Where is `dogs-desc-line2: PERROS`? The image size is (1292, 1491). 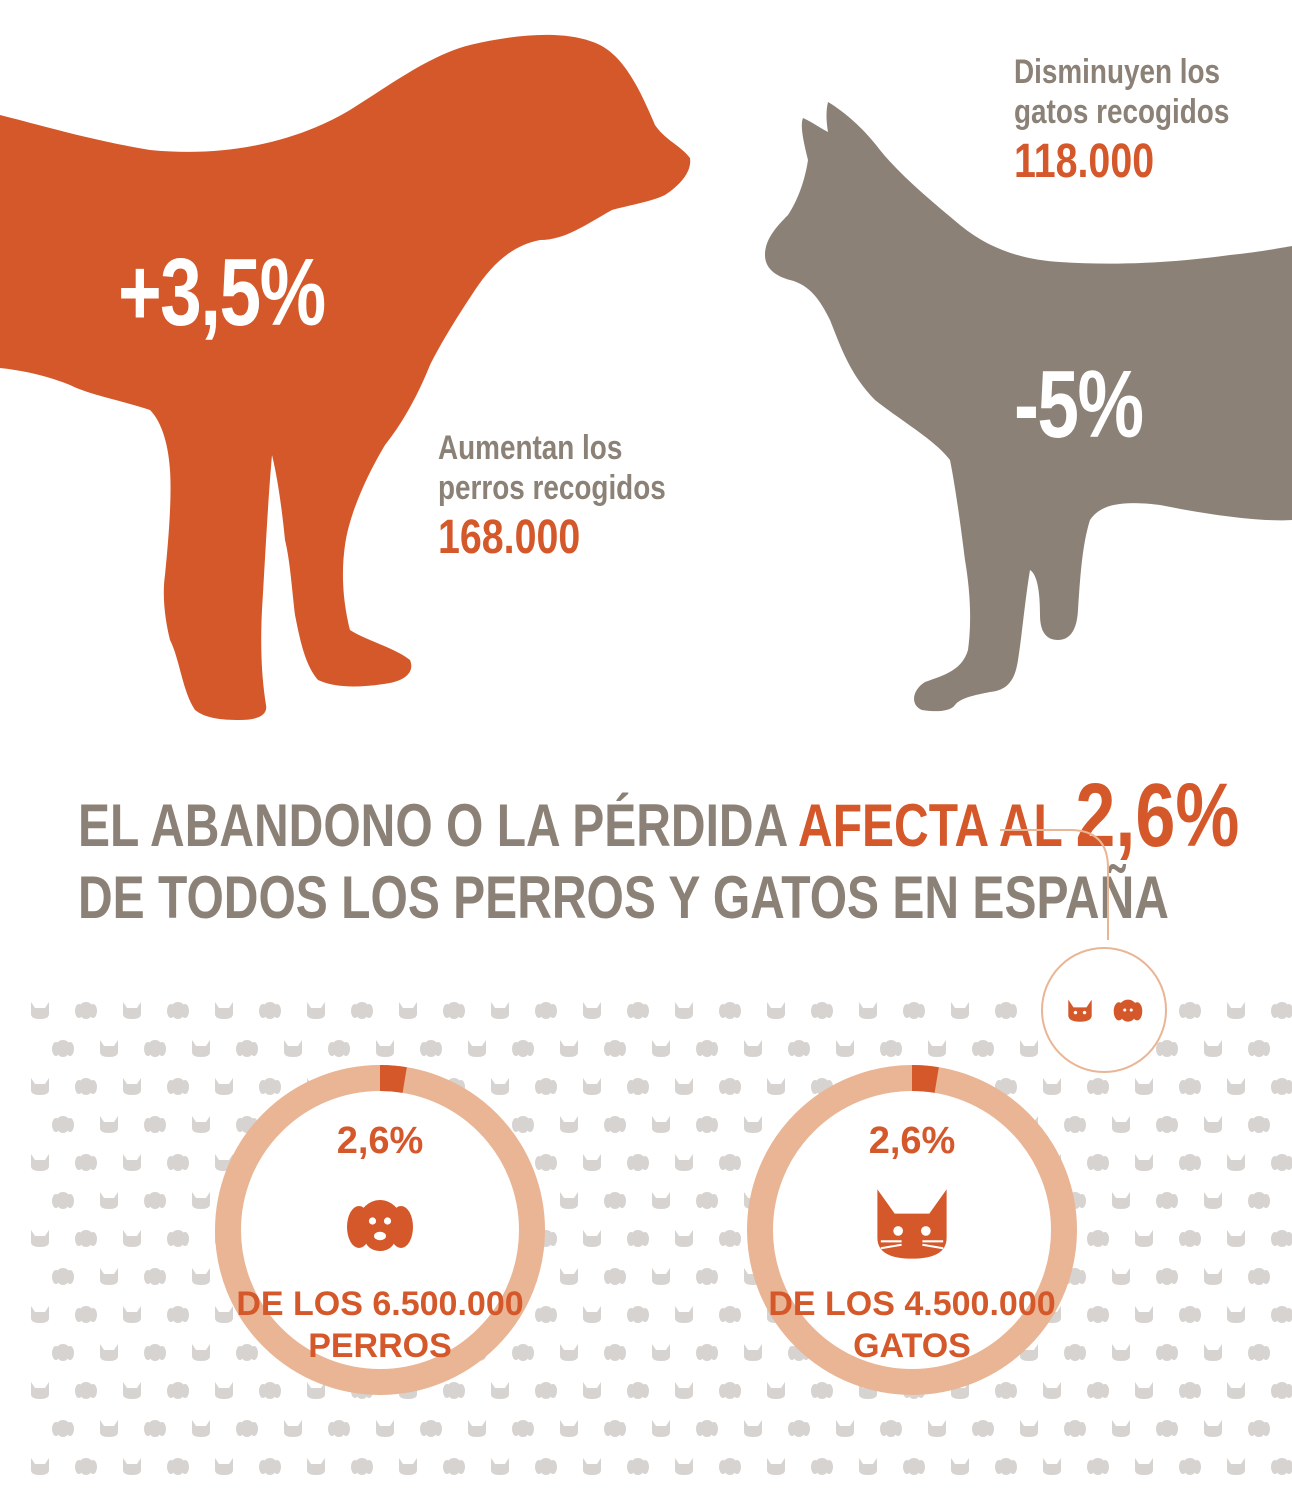 dogs-desc-line2: PERROS is located at coordinates (380, 1346).